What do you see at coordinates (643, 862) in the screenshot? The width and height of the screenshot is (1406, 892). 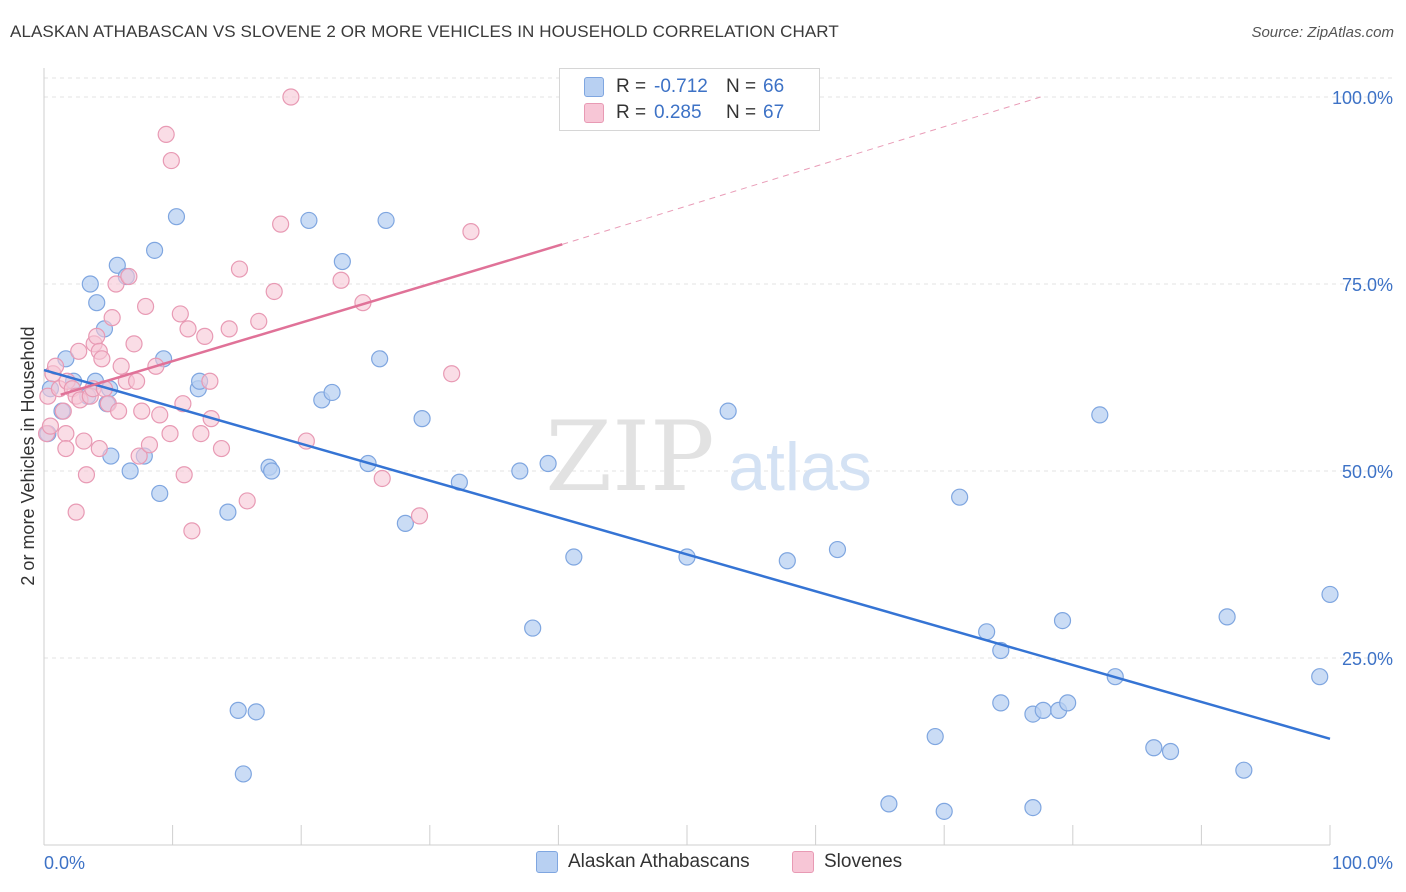 I see `series-legend-athabascans: Alaskan Athabascans` at bounding box center [643, 862].